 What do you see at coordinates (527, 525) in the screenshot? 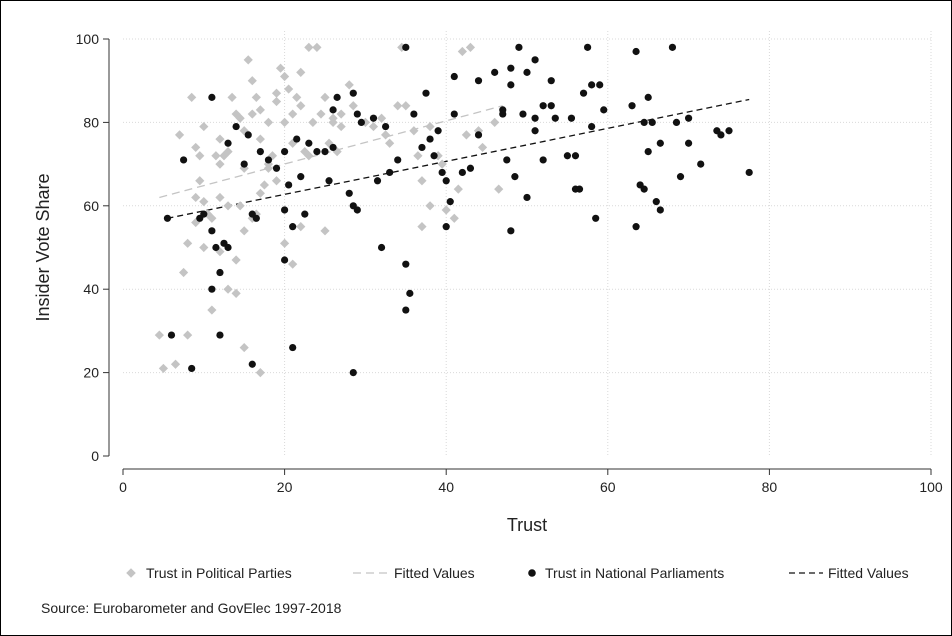
I see `x-axis-title: Trust` at bounding box center [527, 525].